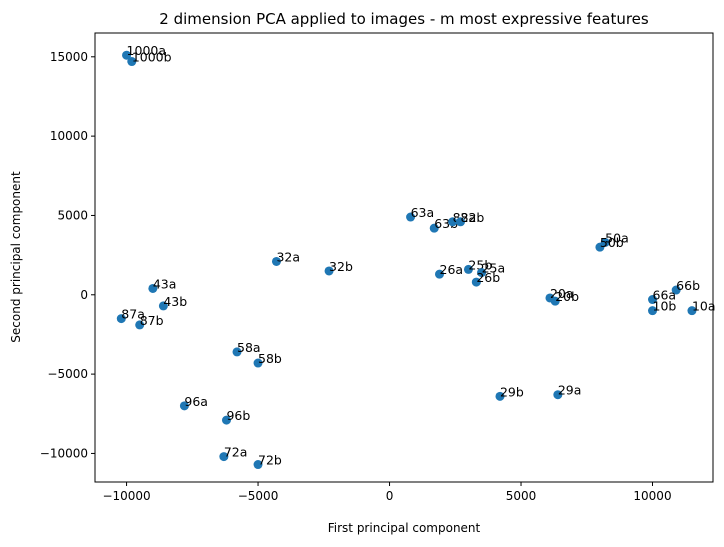 The width and height of the screenshot is (724, 547). Describe the element at coordinates (567, 296) in the screenshot. I see `data-point-label: 20b` at that location.